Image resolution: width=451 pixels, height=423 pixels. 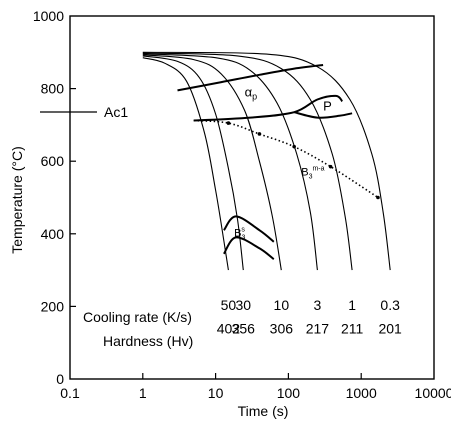 I want to click on cooling-rate-label: Cooling rate (K/s), so click(x=137, y=317).